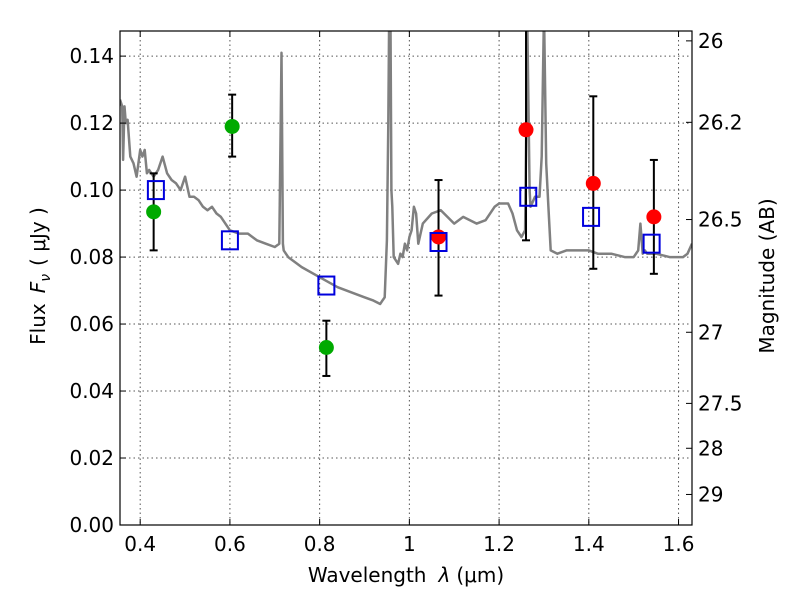  What do you see at coordinates (91, 391) in the screenshot?
I see `y-tick-label: 0.04` at bounding box center [91, 391].